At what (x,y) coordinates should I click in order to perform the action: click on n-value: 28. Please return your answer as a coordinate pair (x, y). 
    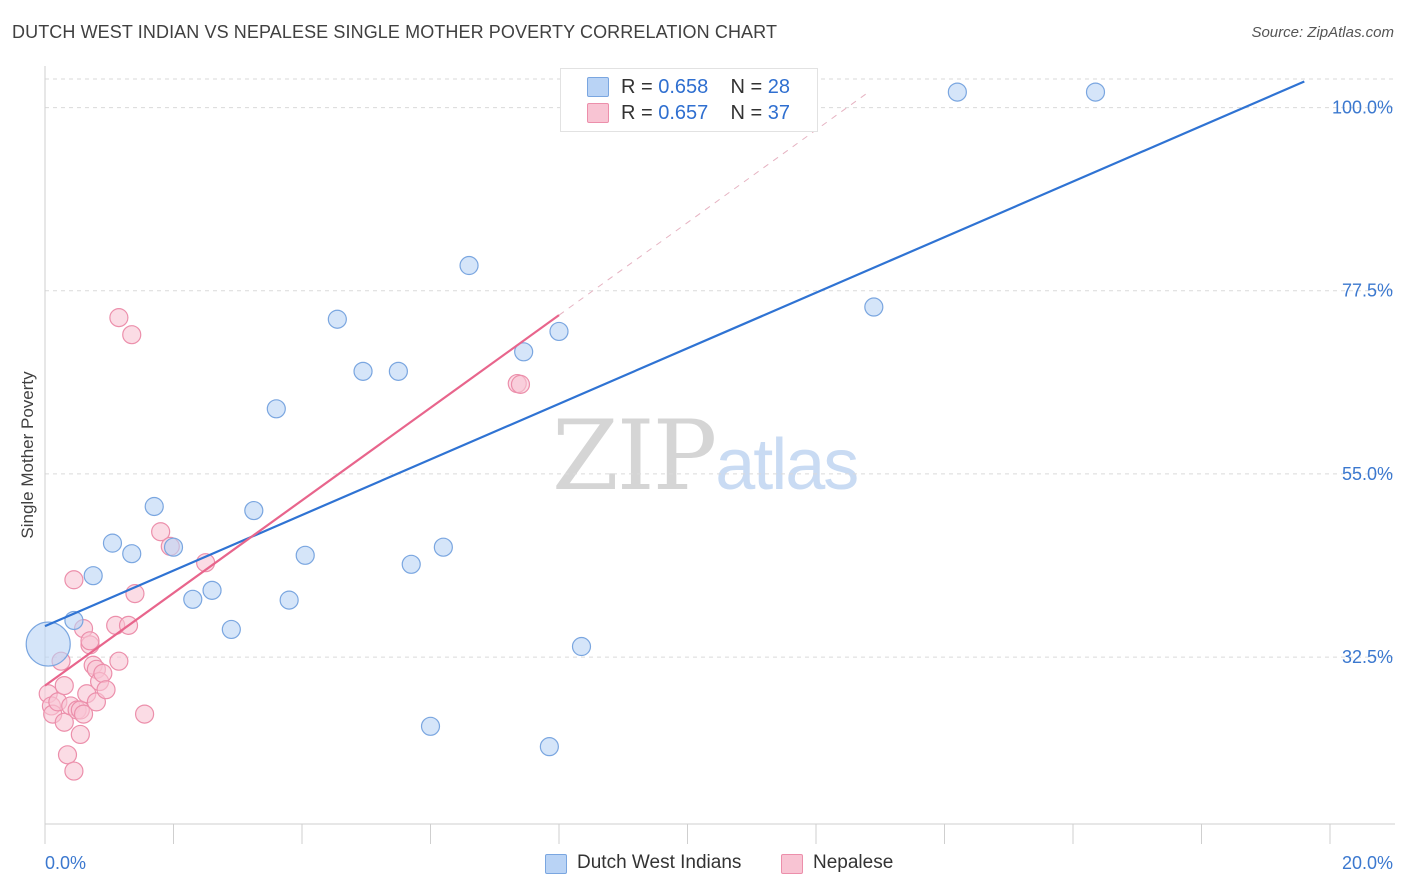
    Looking at the image, I should click on (779, 86).